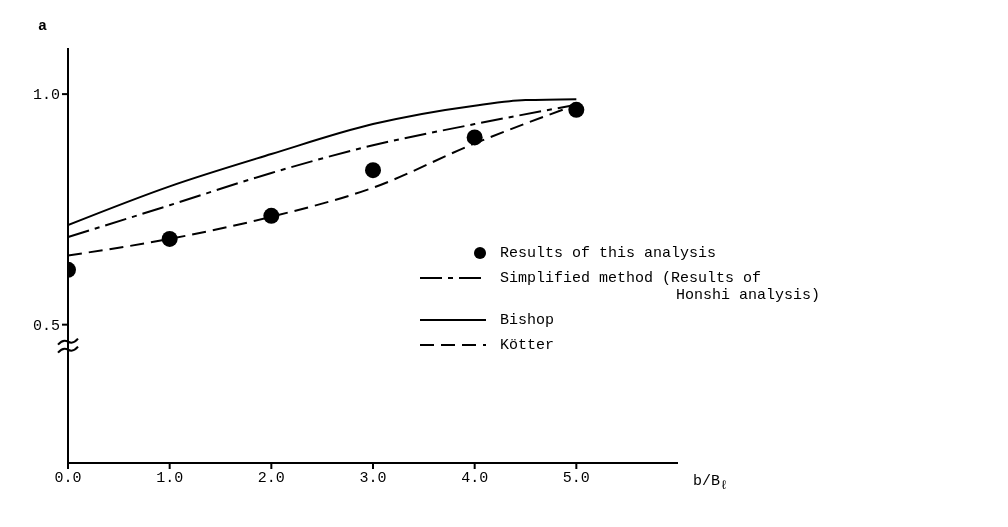 Image resolution: width=1008 pixels, height=527 pixels. What do you see at coordinates (527, 345) in the screenshot?
I see `legend-label: Kötter` at bounding box center [527, 345].